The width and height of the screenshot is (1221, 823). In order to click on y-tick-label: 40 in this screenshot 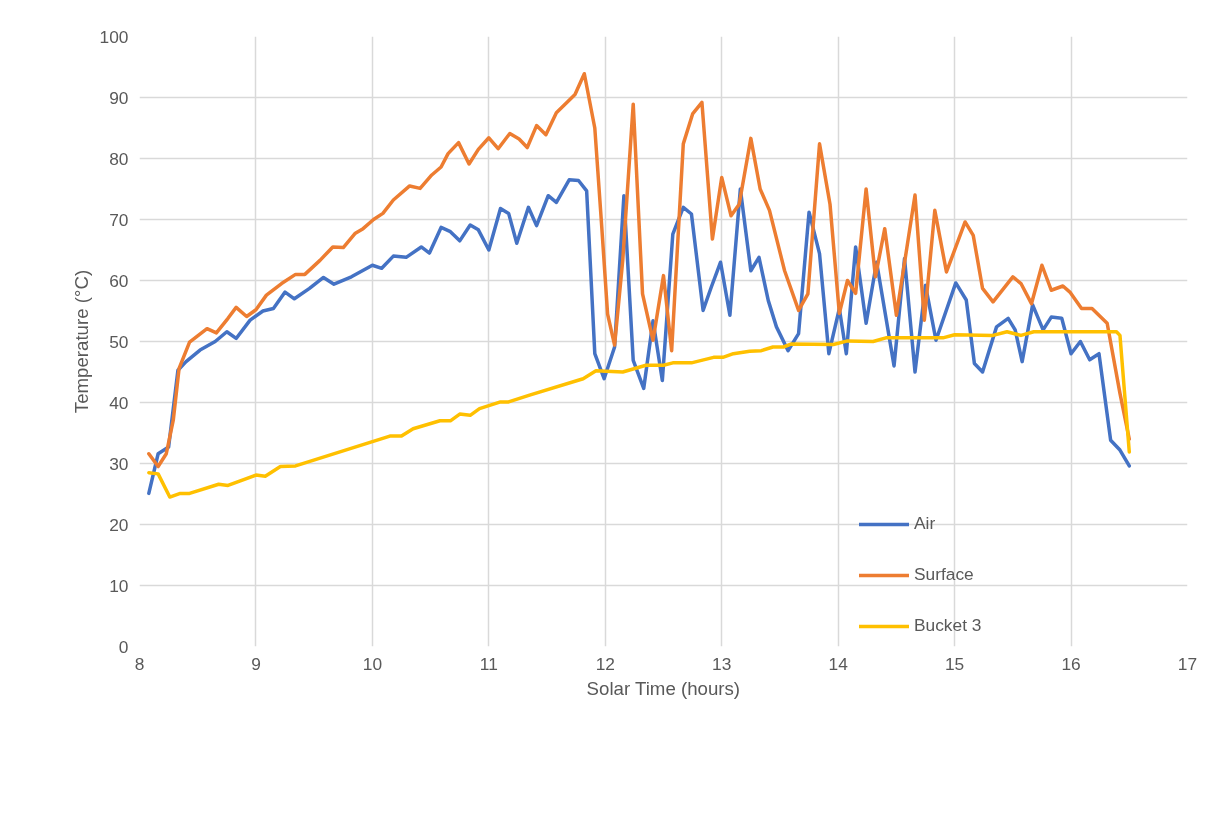, I will do `click(119, 402)`.